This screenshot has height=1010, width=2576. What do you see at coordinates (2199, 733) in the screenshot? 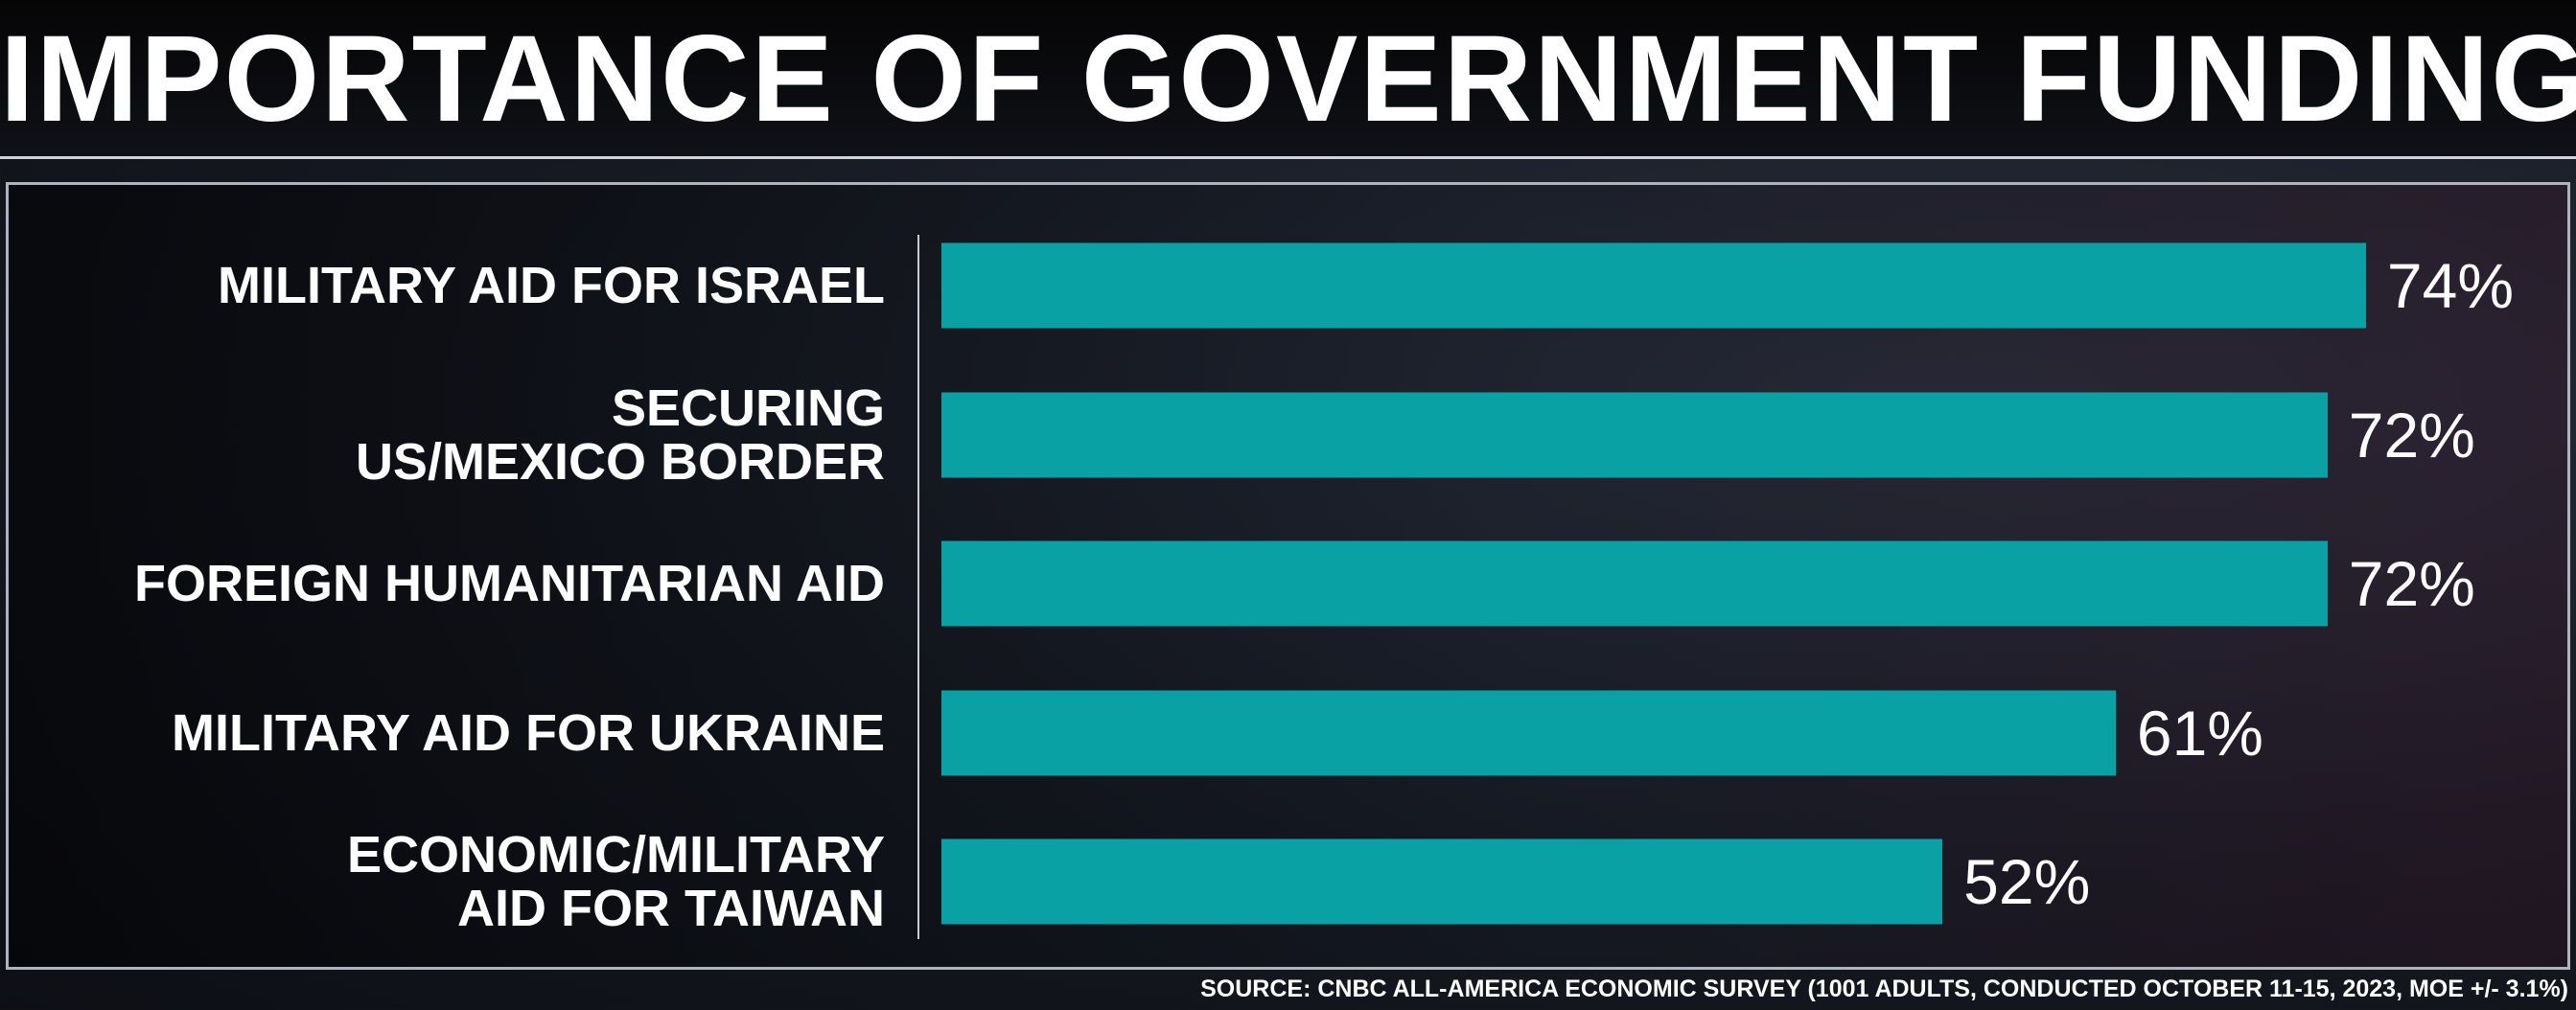
I see `value-label: 61%` at bounding box center [2199, 733].